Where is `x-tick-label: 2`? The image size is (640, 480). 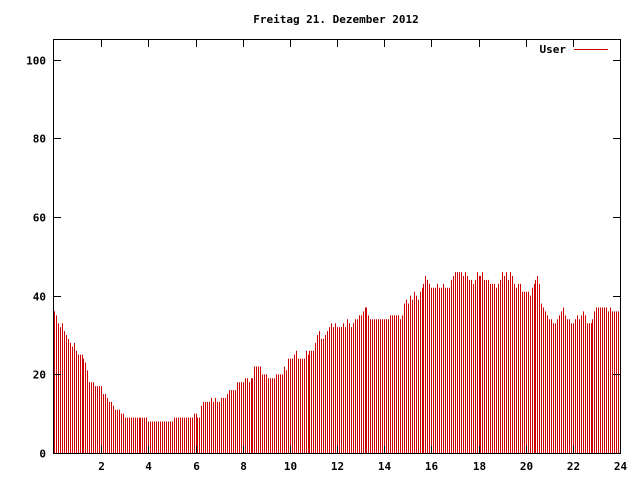 x-tick-label: 2 is located at coordinates (101, 466).